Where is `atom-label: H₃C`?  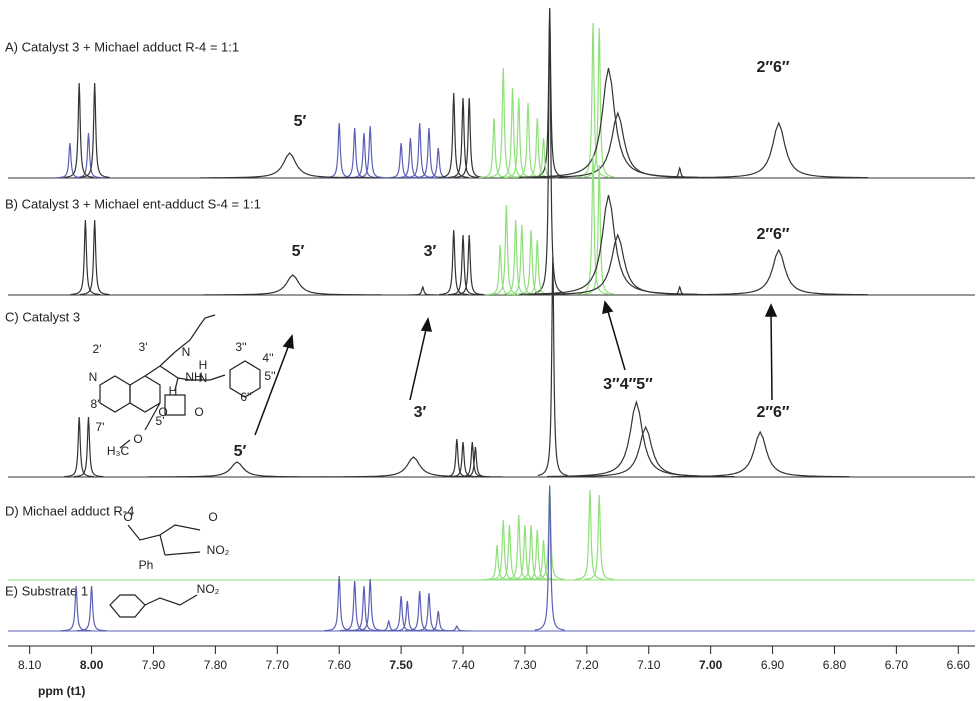
atom-label: H₃C is located at coordinates (118, 451).